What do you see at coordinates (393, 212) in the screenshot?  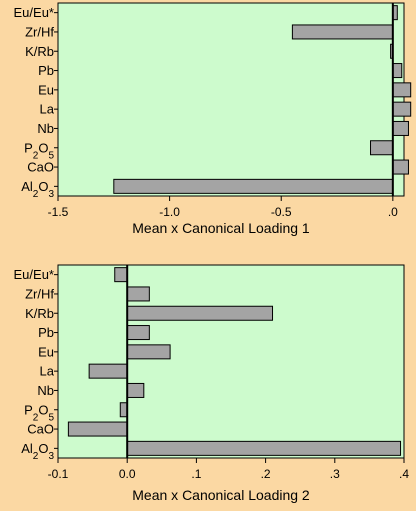 I see `x-tick-label: .0` at bounding box center [393, 212].